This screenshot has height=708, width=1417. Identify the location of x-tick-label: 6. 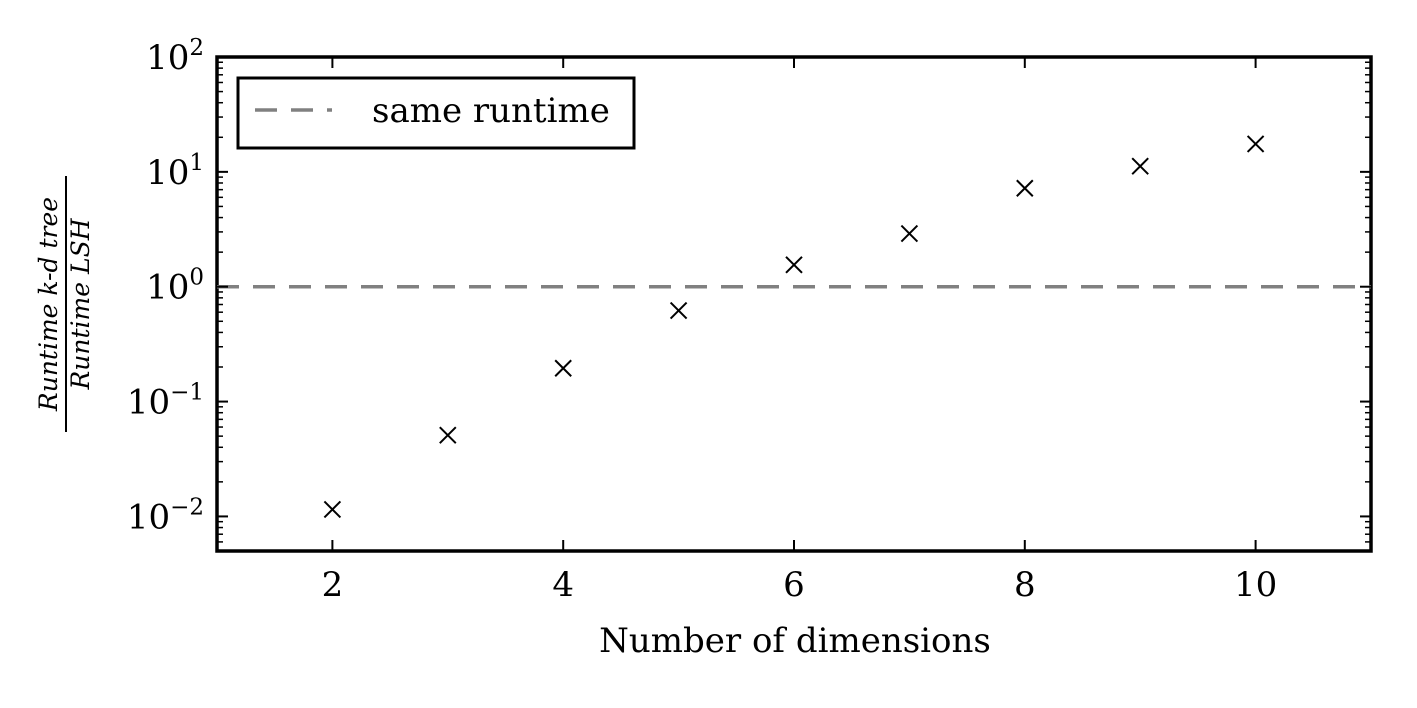
(794, 585).